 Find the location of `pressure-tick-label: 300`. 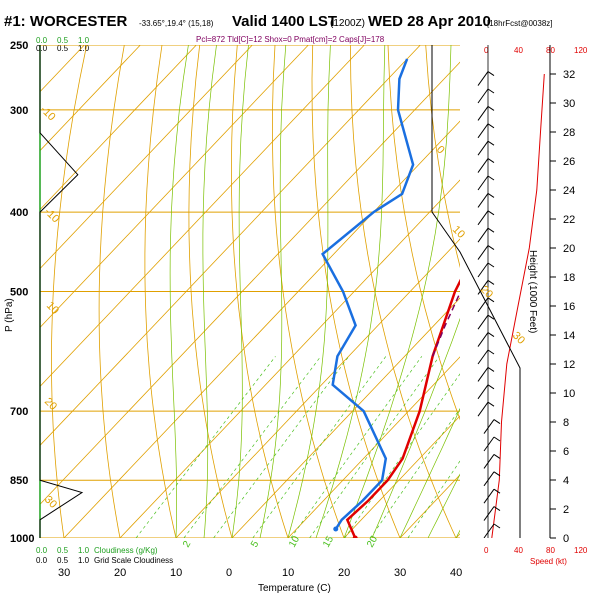

pressure-tick-label: 300 is located at coordinates (19, 111).